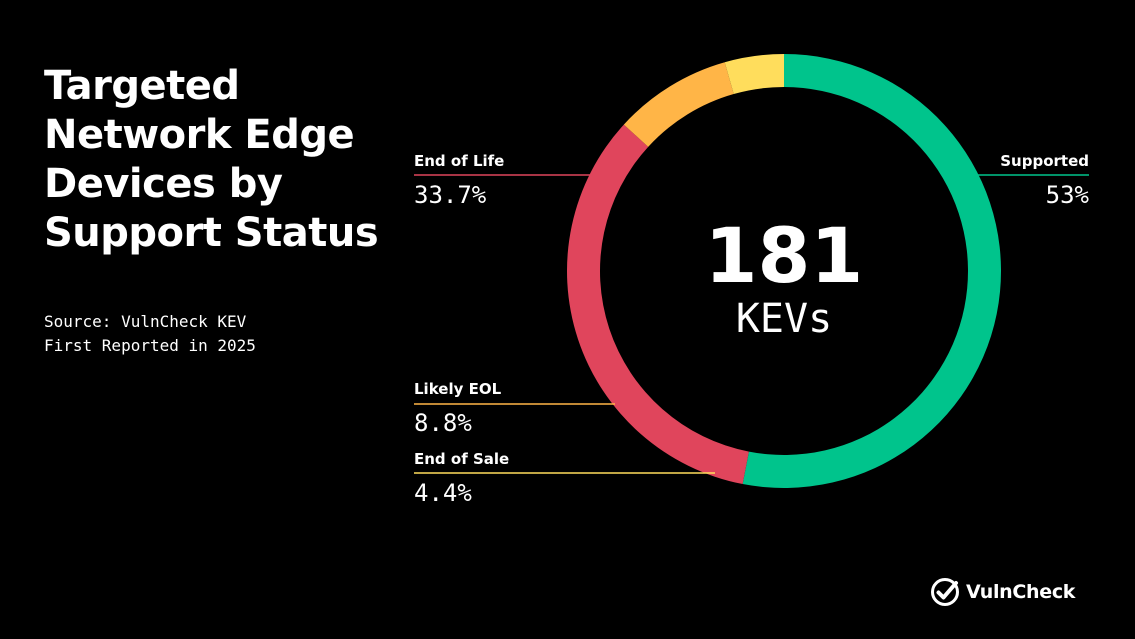  I want to click on total-kev-count: 181, so click(784, 255).